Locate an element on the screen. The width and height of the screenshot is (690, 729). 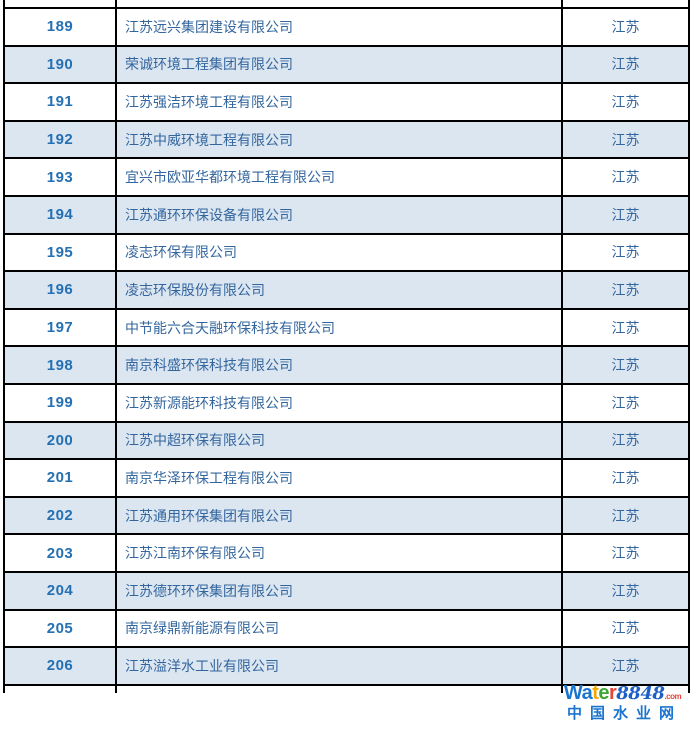
row-number: 203 is located at coordinates (60, 553).